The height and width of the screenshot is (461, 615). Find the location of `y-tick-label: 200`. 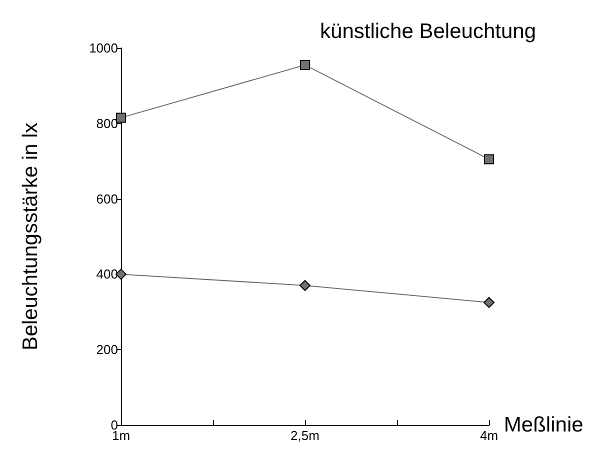

y-tick-label: 200 is located at coordinates (107, 350).